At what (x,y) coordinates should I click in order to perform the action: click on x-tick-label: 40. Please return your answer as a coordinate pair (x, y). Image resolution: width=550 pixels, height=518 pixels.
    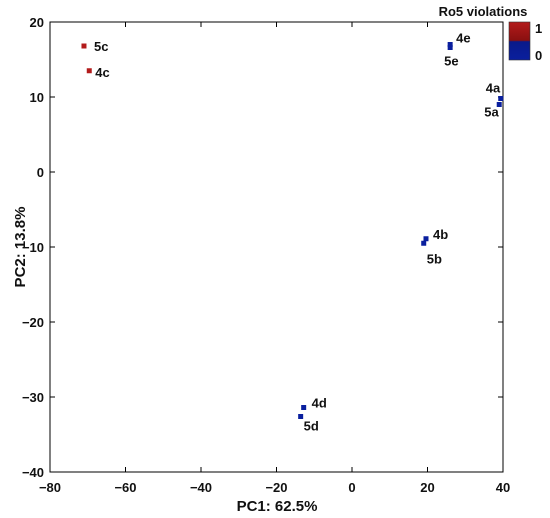
    Looking at the image, I should click on (503, 487).